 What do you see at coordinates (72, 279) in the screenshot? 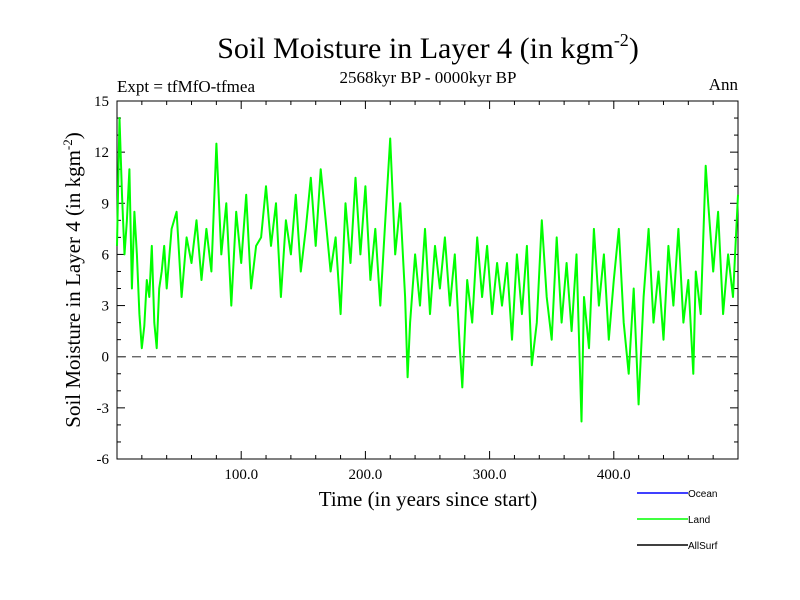
I see `y-axis-label: Soil Moisture in Layer 4 (in kgm-2)` at bounding box center [72, 279].